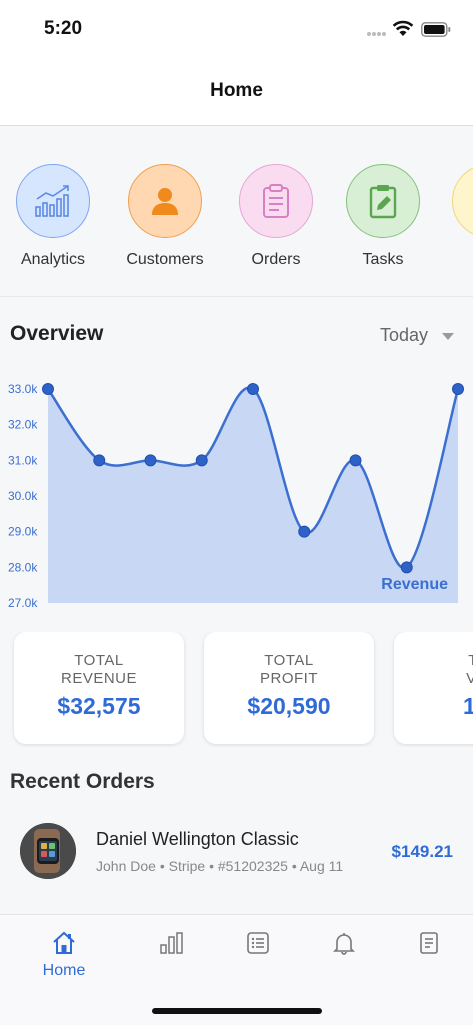 The width and height of the screenshot is (473, 1025). I want to click on y-tick-label: 28.0k, so click(23, 567).